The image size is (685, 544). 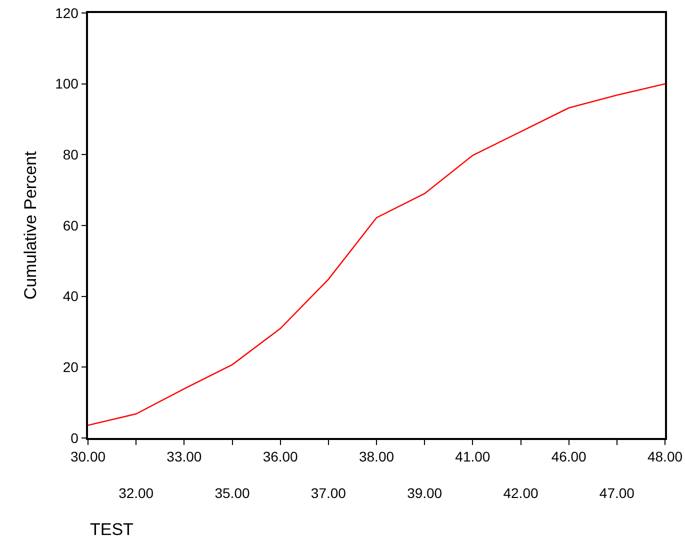 What do you see at coordinates (70, 296) in the screenshot?
I see `y-tick-label: 40` at bounding box center [70, 296].